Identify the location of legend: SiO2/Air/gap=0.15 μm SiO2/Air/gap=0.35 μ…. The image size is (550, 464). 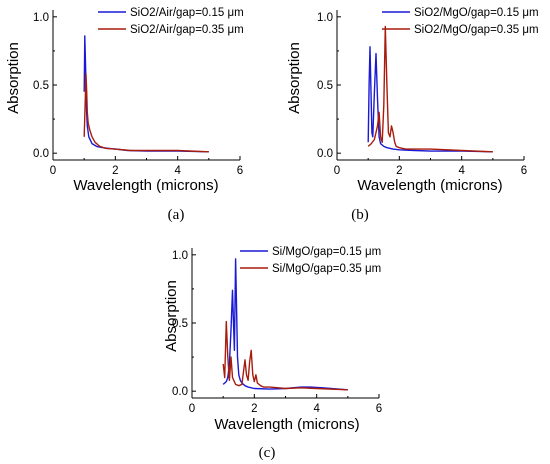
(171, 21).